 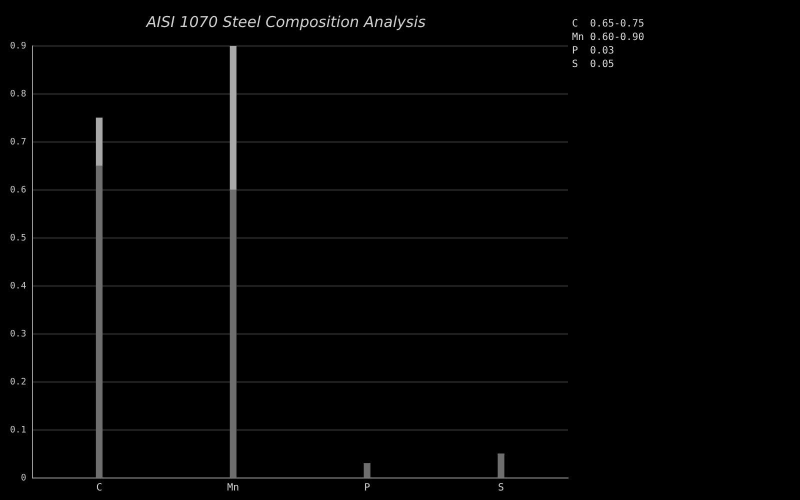 I want to click on y-tick-label: 0.9, so click(x=18, y=46).